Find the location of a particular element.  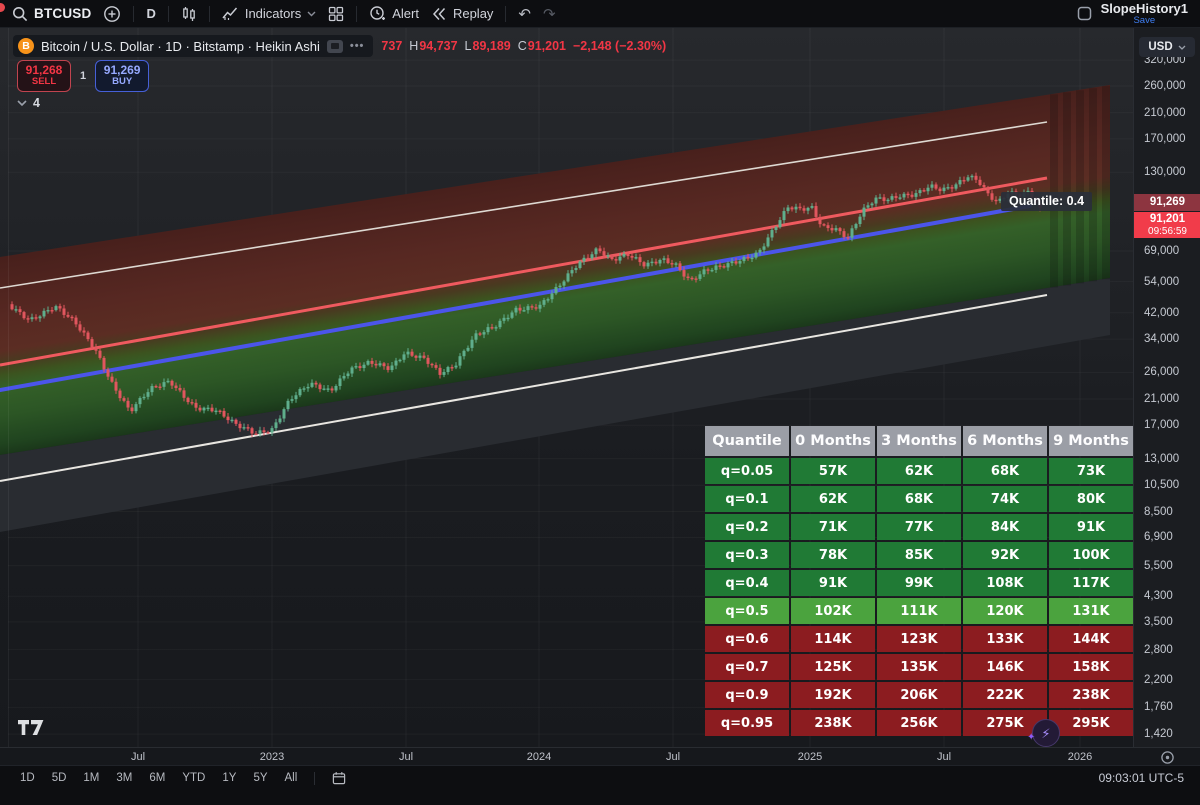

ask-price-tag: 91,269 is located at coordinates (1167, 202).